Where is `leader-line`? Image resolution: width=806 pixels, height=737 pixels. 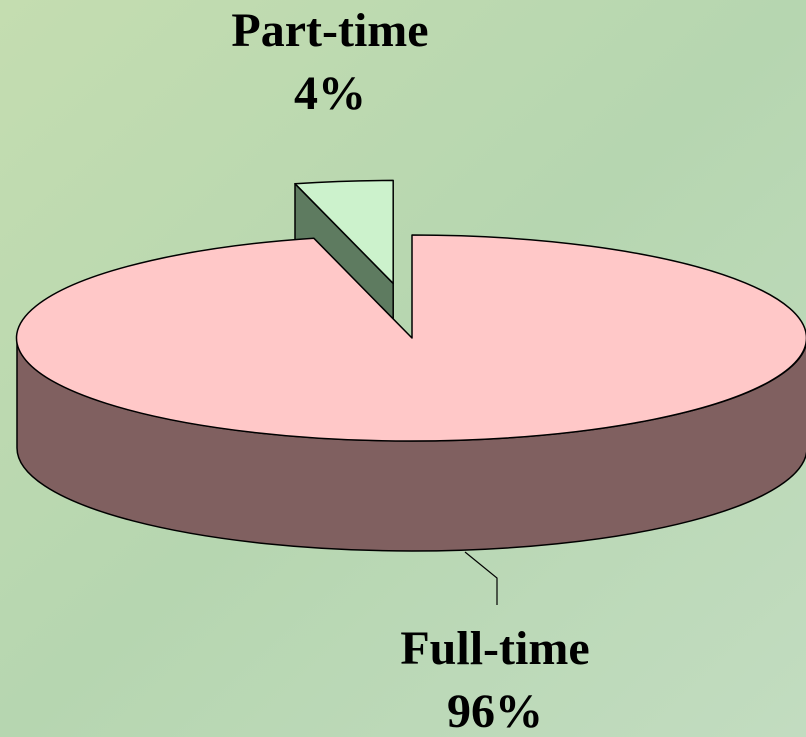 leader-line is located at coordinates (481, 578).